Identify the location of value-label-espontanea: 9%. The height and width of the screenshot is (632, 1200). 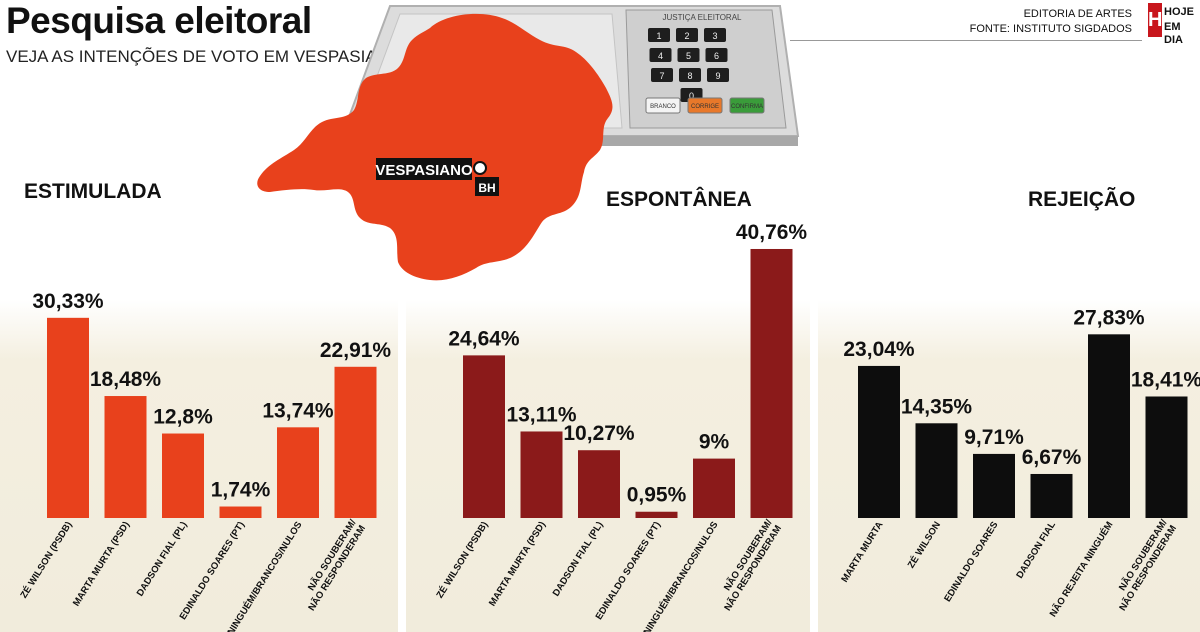
(714, 442).